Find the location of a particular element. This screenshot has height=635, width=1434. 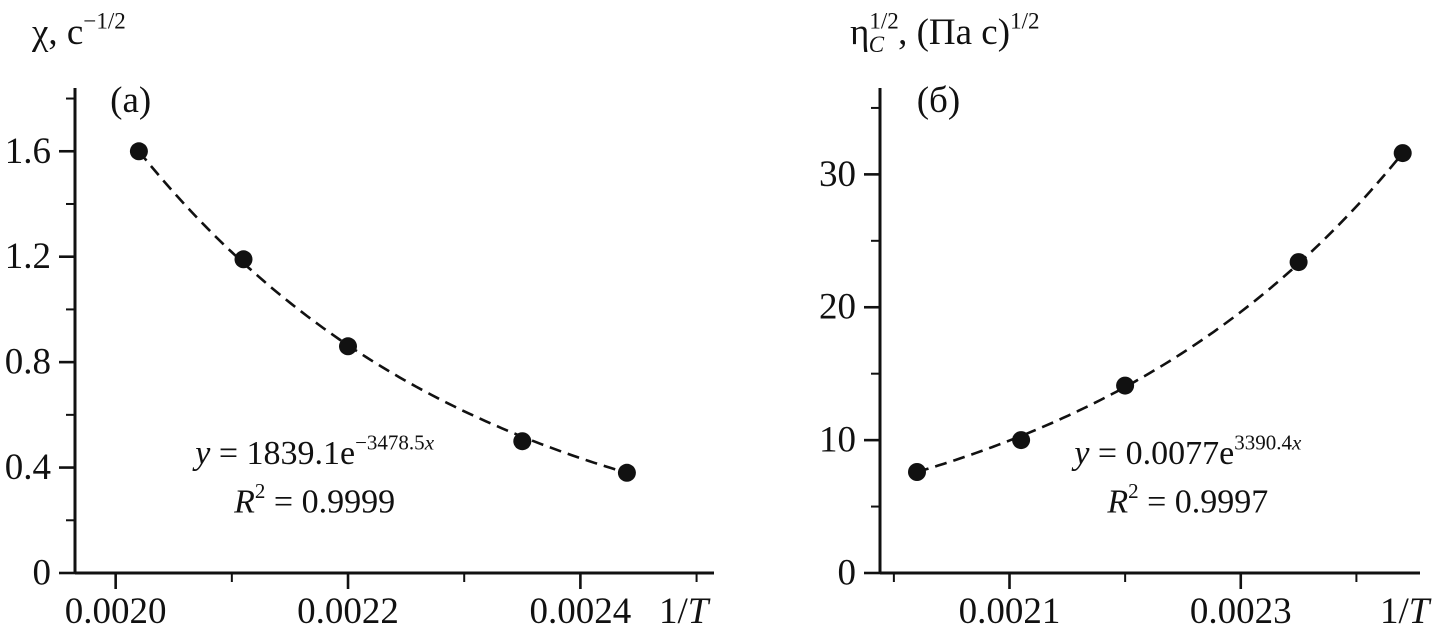

panel-label: (б) is located at coordinates (938, 100).